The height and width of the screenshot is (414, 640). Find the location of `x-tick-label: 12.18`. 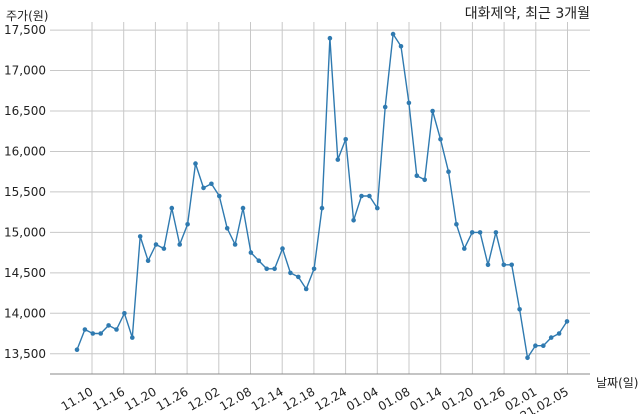

x-tick-label: 12.18 is located at coordinates (299, 398).